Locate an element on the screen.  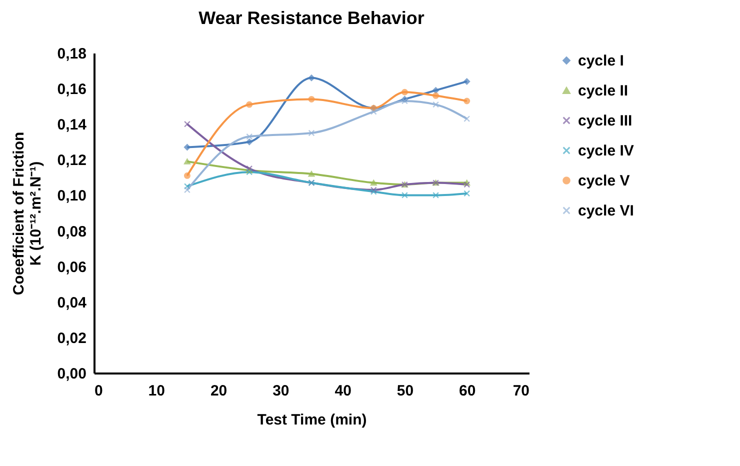
x-tick-label: 20 is located at coordinates (219, 391).